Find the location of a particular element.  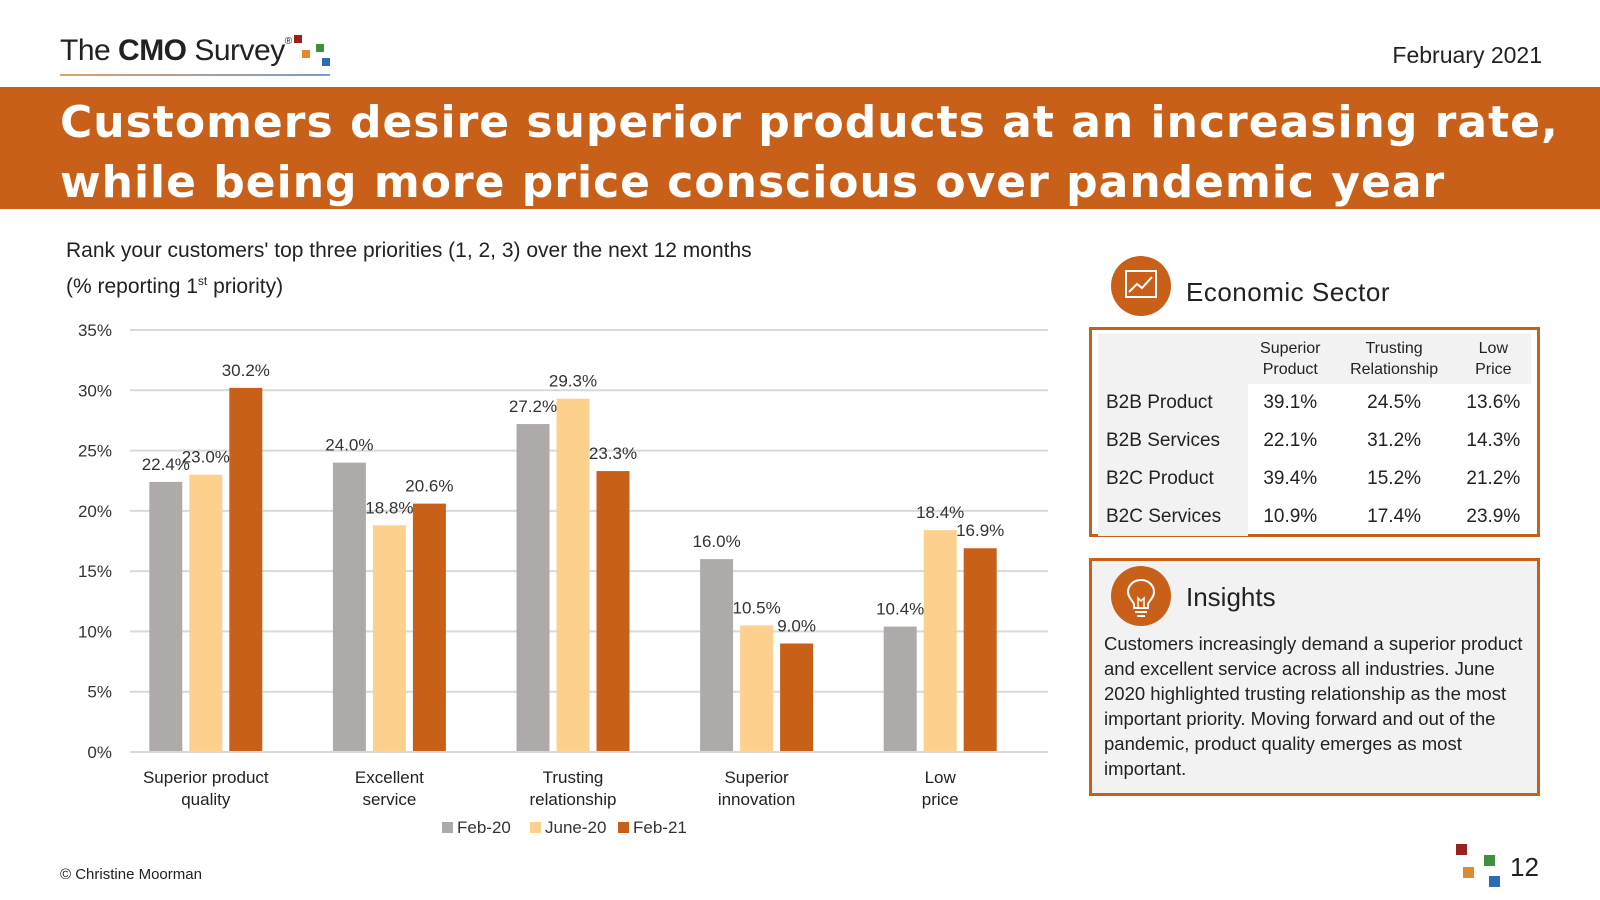

data-label: 16.0% is located at coordinates (716, 541).